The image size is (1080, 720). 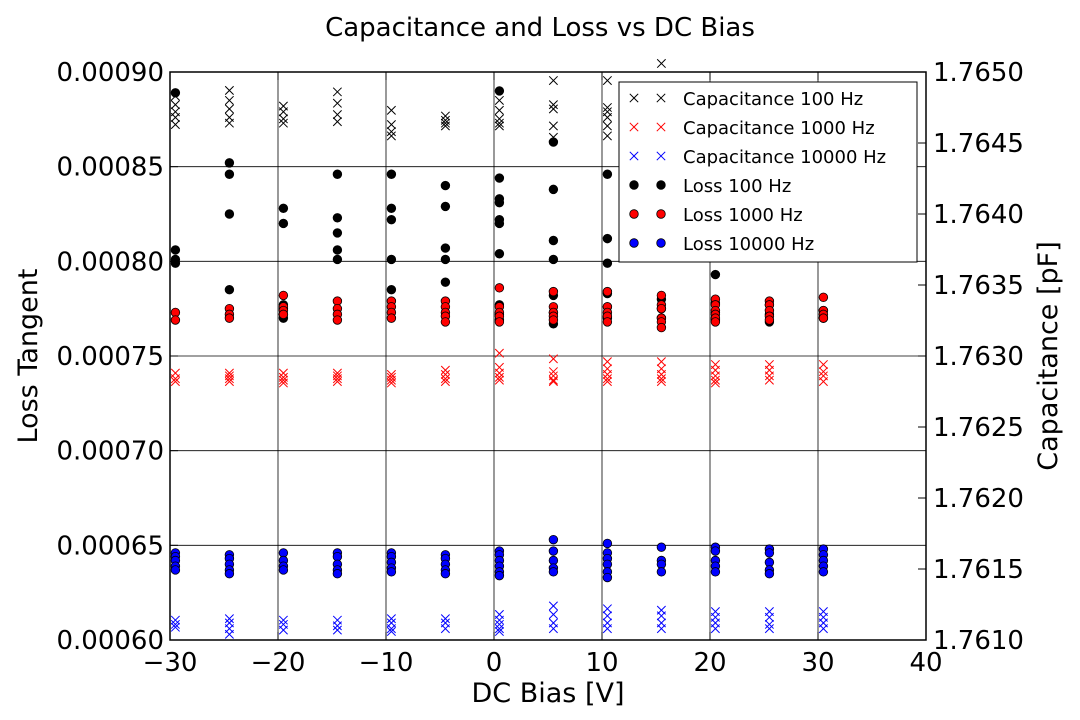 I want to click on y2-tick-label: 1.7620, so click(x=978, y=499).